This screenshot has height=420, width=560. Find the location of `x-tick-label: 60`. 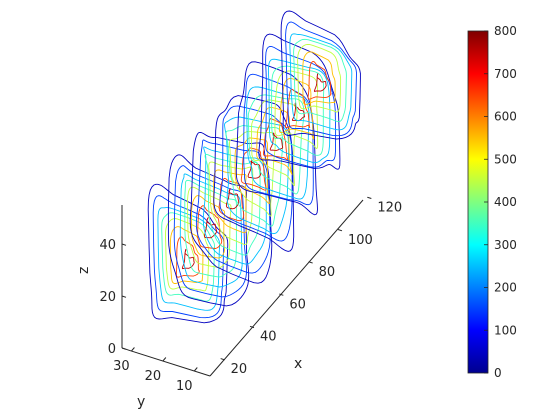

x-tick-label: 60 is located at coordinates (297, 304).